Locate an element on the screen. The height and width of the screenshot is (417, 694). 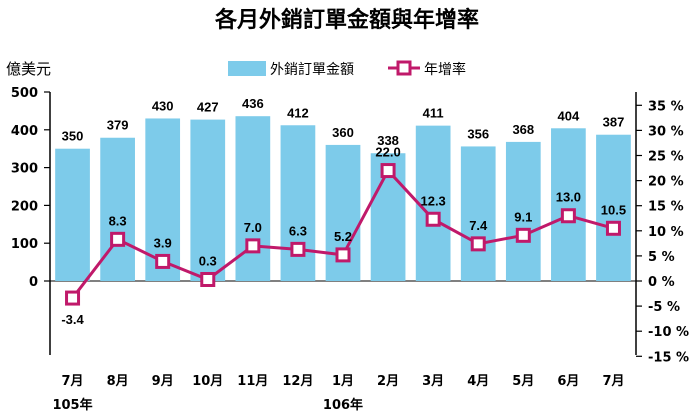
line-value-label: 5.2 is located at coordinates (343, 236).